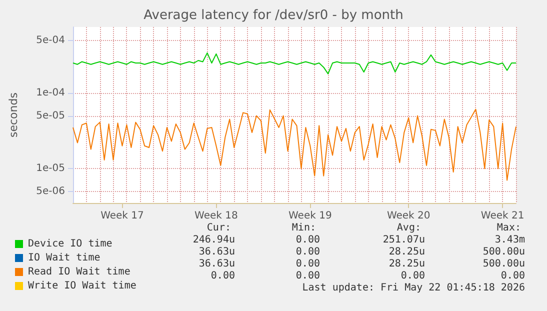 The image size is (547, 311). What do you see at coordinates (310, 216) in the screenshot?
I see `x-tick-label: Week 19` at bounding box center [310, 216].